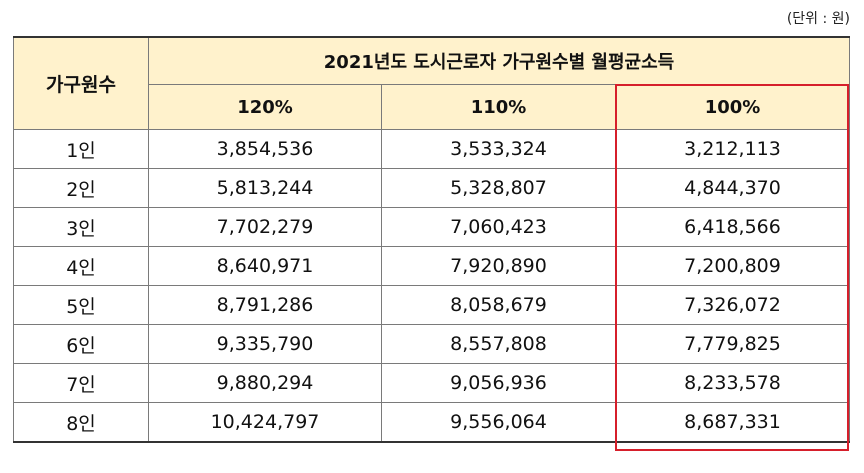 This screenshot has width=864, height=473. Describe the element at coordinates (498, 149) in the screenshot. I see `cell-110: 3,533,324` at that location.